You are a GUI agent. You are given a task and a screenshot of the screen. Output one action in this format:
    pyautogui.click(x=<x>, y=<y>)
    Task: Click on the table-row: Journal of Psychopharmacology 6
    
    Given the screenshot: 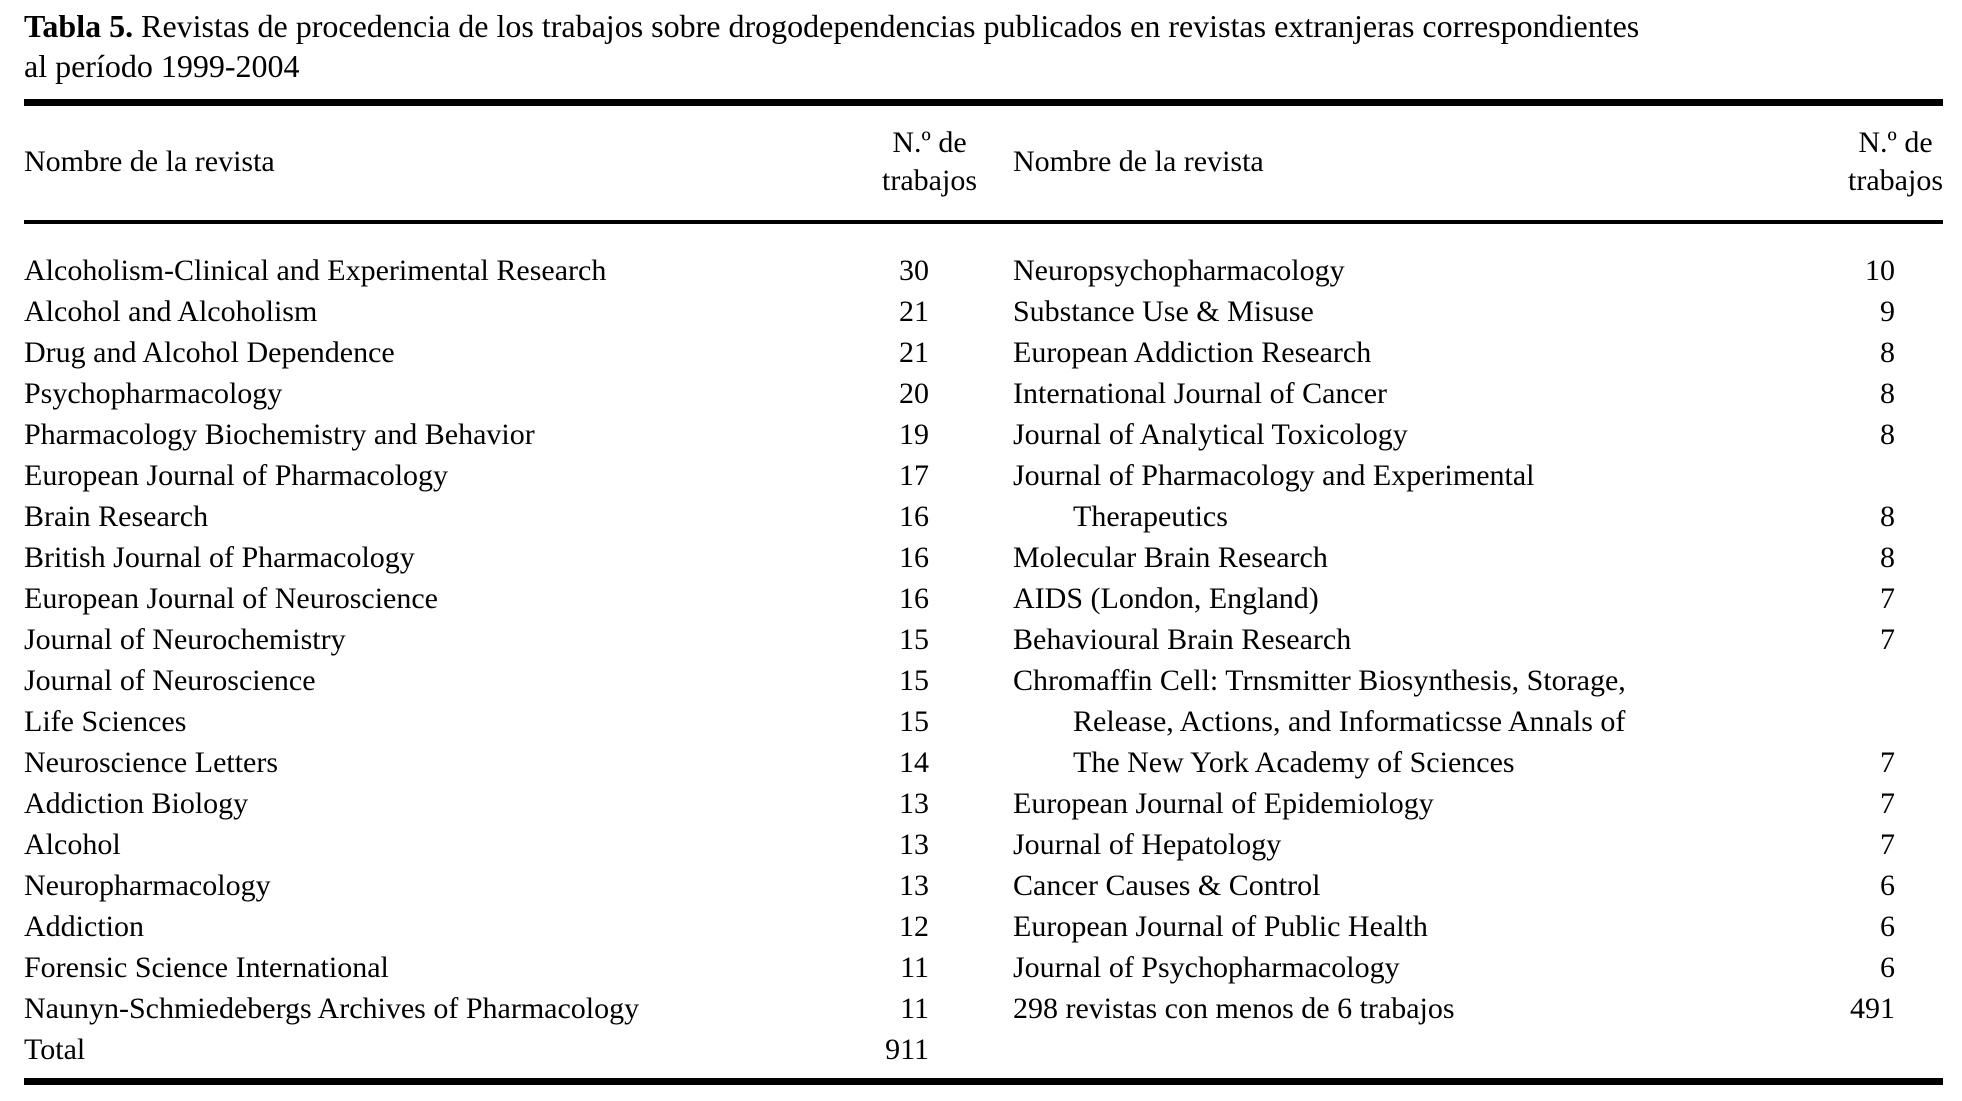 What is the action you would take?
    pyautogui.click(x=1478, y=967)
    